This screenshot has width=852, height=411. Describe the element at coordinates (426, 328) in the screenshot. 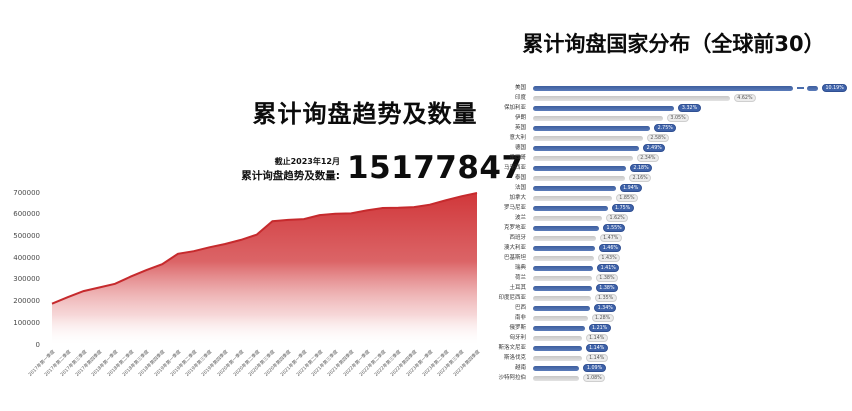

I see `country-row: 俄罗斯 1.21%` at that location.